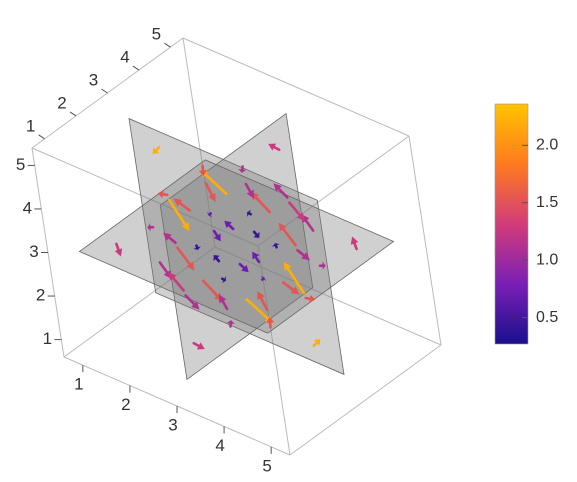 This screenshot has height=482, width=577. I want to click on x-tick-label: 5, so click(266, 465).